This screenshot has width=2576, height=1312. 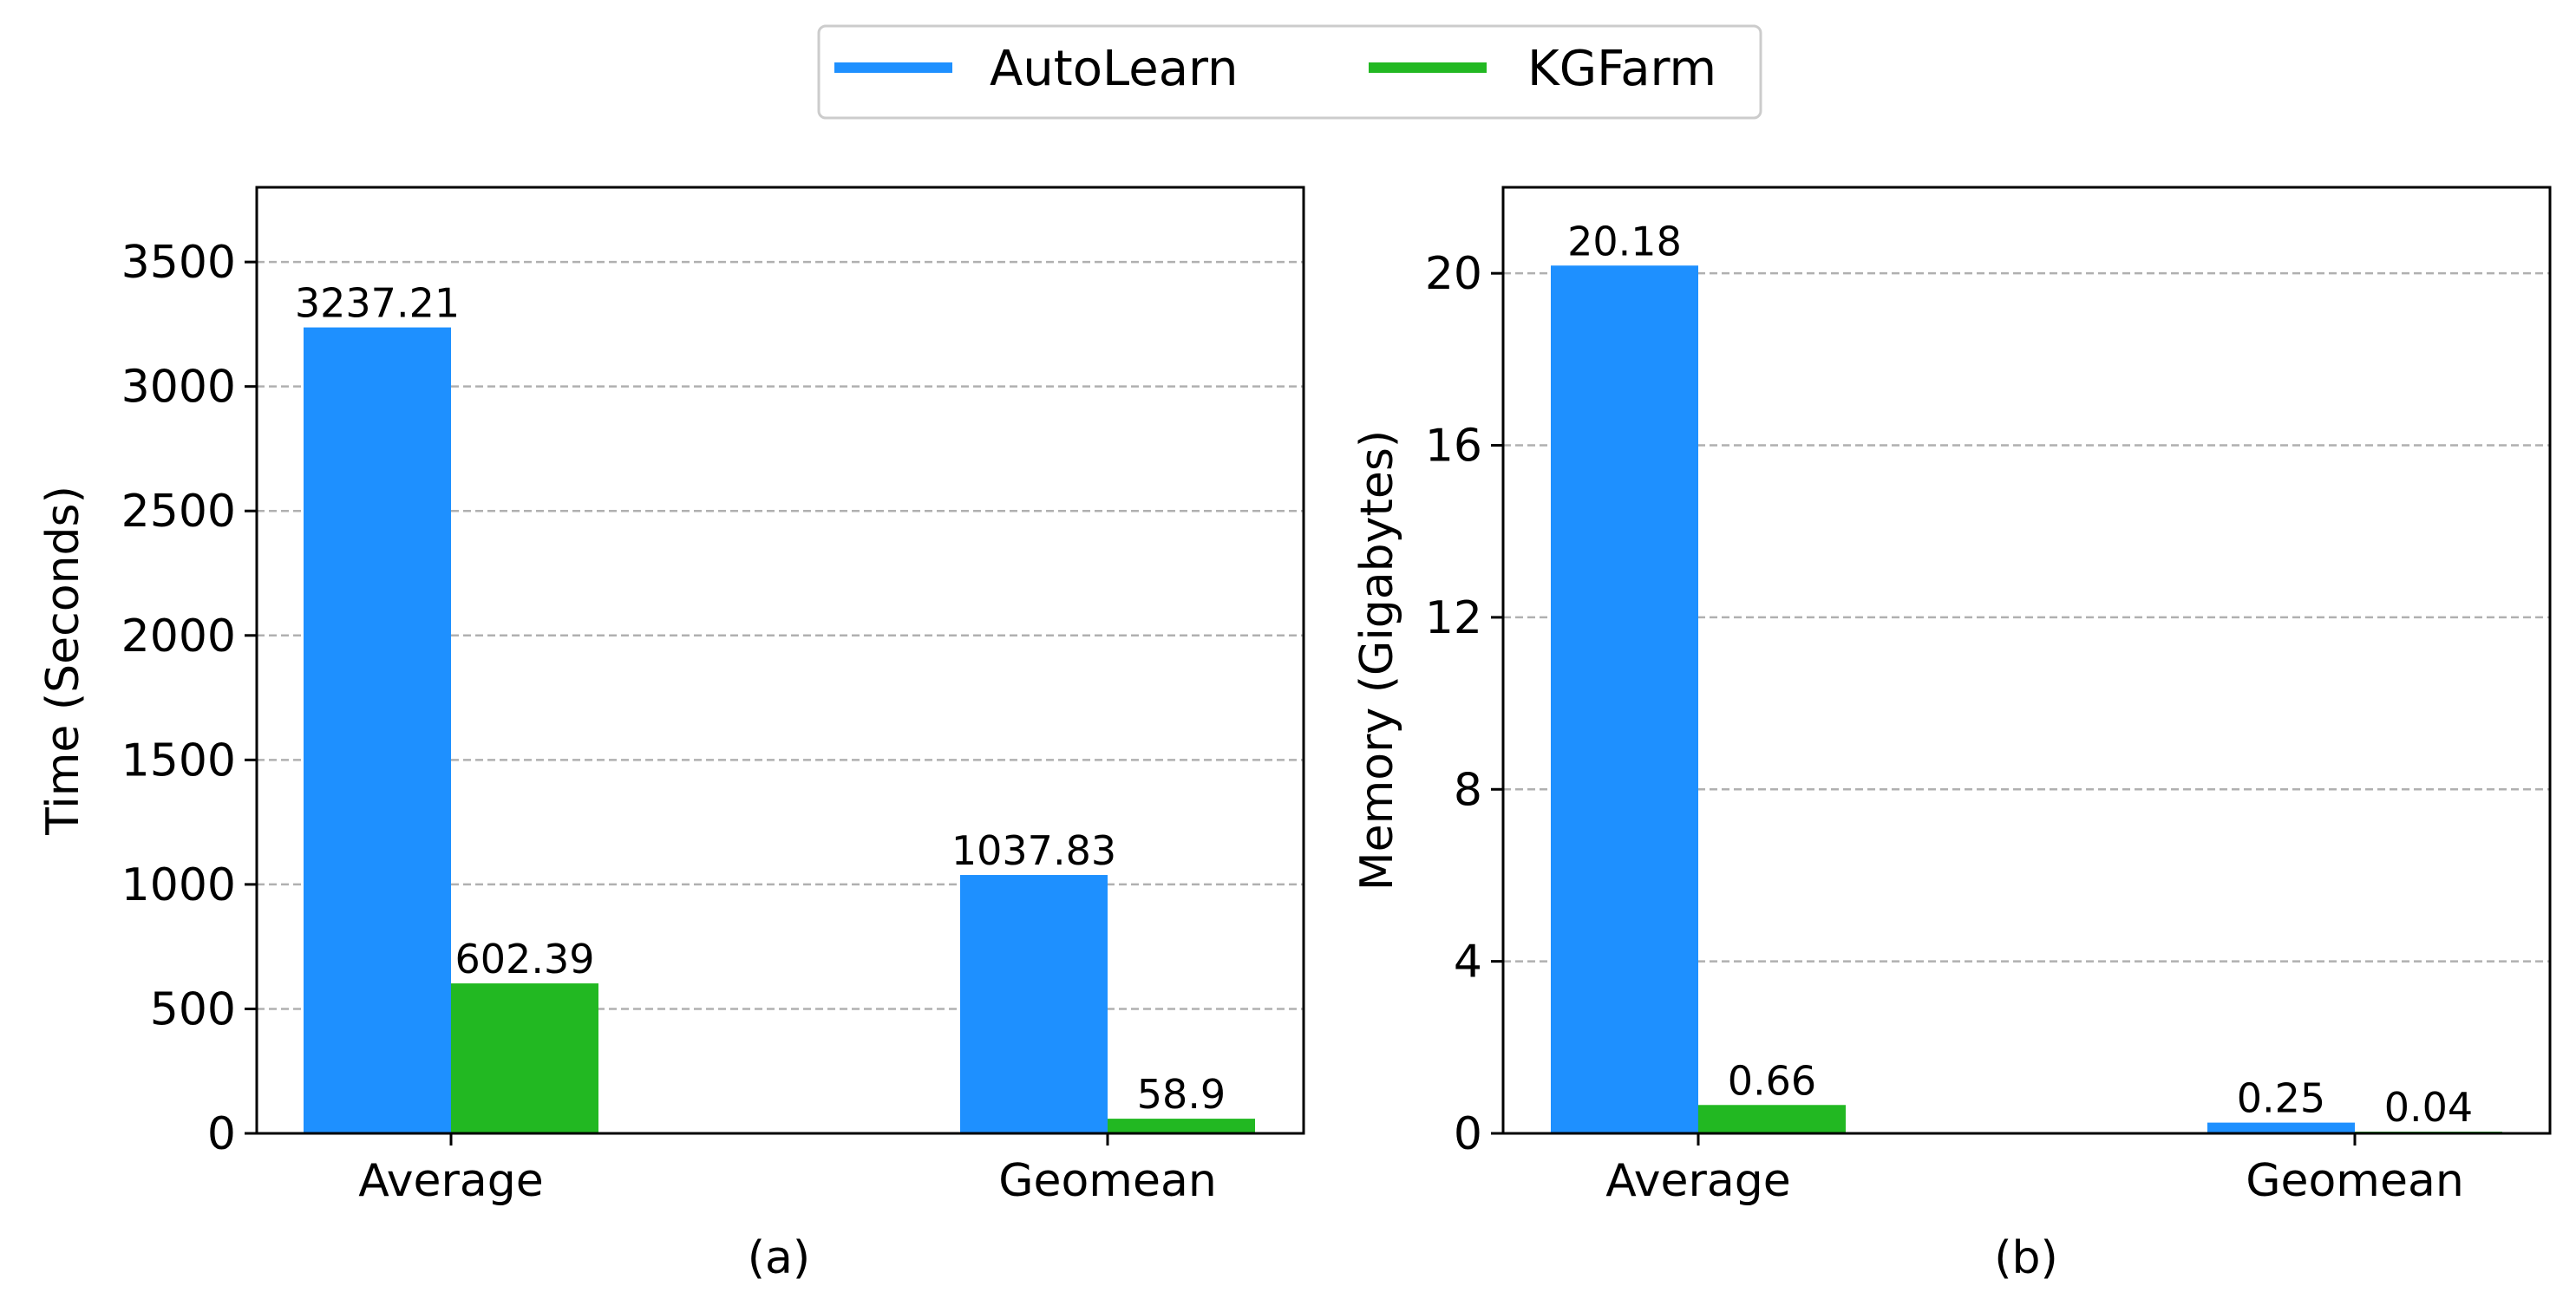 What do you see at coordinates (178, 761) in the screenshot?
I see `y-tick-label: 1500` at bounding box center [178, 761].